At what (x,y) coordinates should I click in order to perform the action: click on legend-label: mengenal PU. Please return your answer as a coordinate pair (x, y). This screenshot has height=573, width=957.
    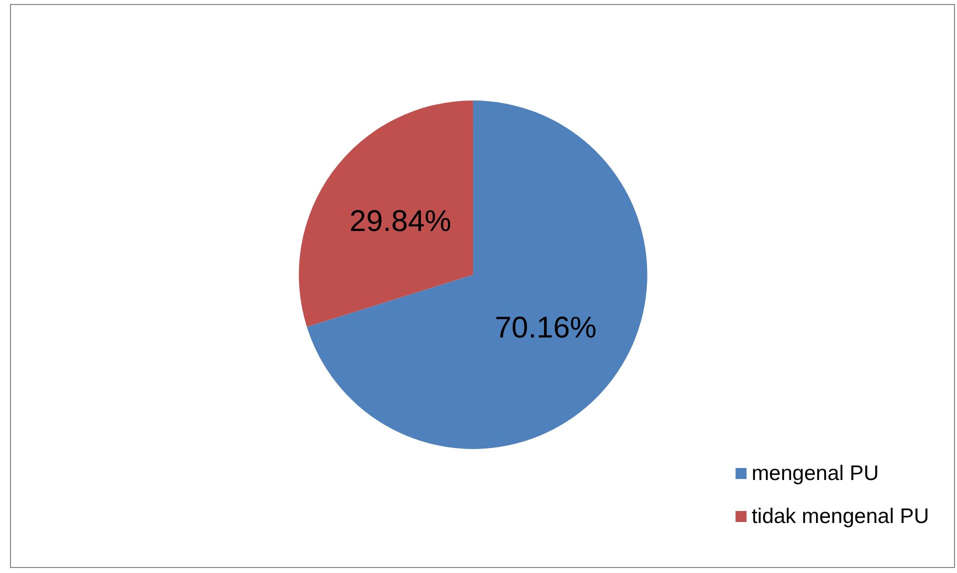
    Looking at the image, I should click on (815, 473).